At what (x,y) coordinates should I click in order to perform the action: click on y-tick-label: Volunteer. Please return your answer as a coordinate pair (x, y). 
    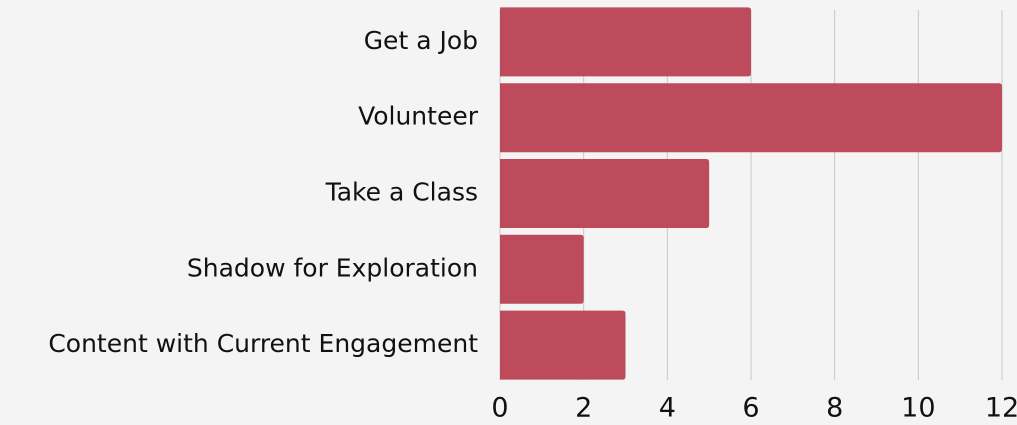
    Looking at the image, I should click on (418, 116).